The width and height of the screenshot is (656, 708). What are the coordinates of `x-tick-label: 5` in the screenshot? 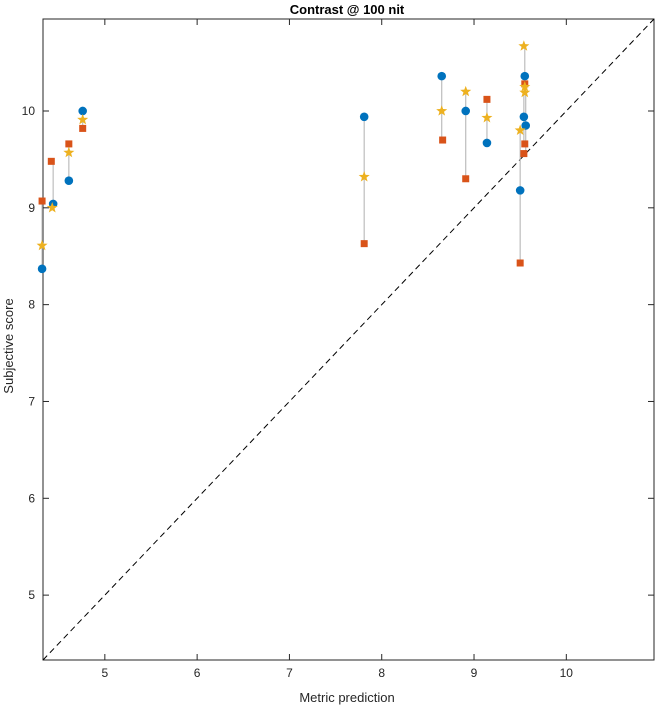 It's located at (104, 673).